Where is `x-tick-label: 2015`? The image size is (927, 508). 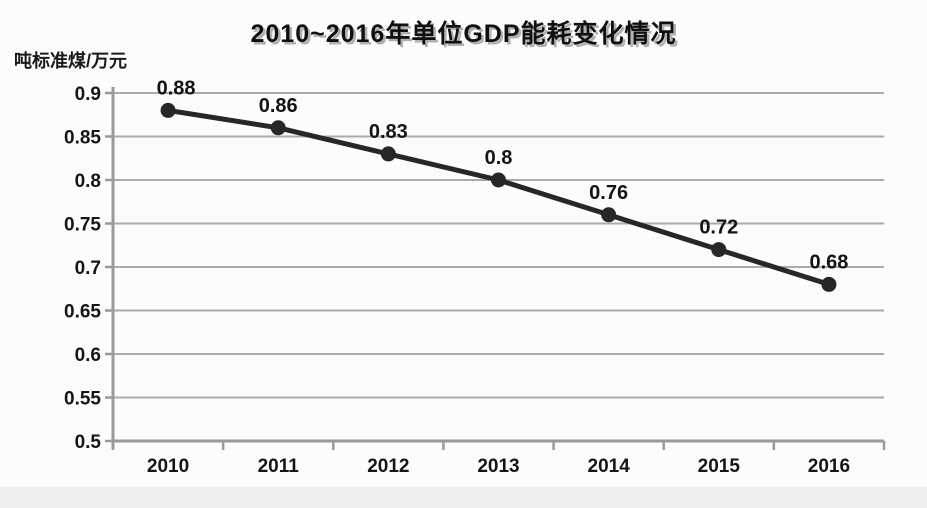
x-tick-label: 2015 is located at coordinates (719, 466).